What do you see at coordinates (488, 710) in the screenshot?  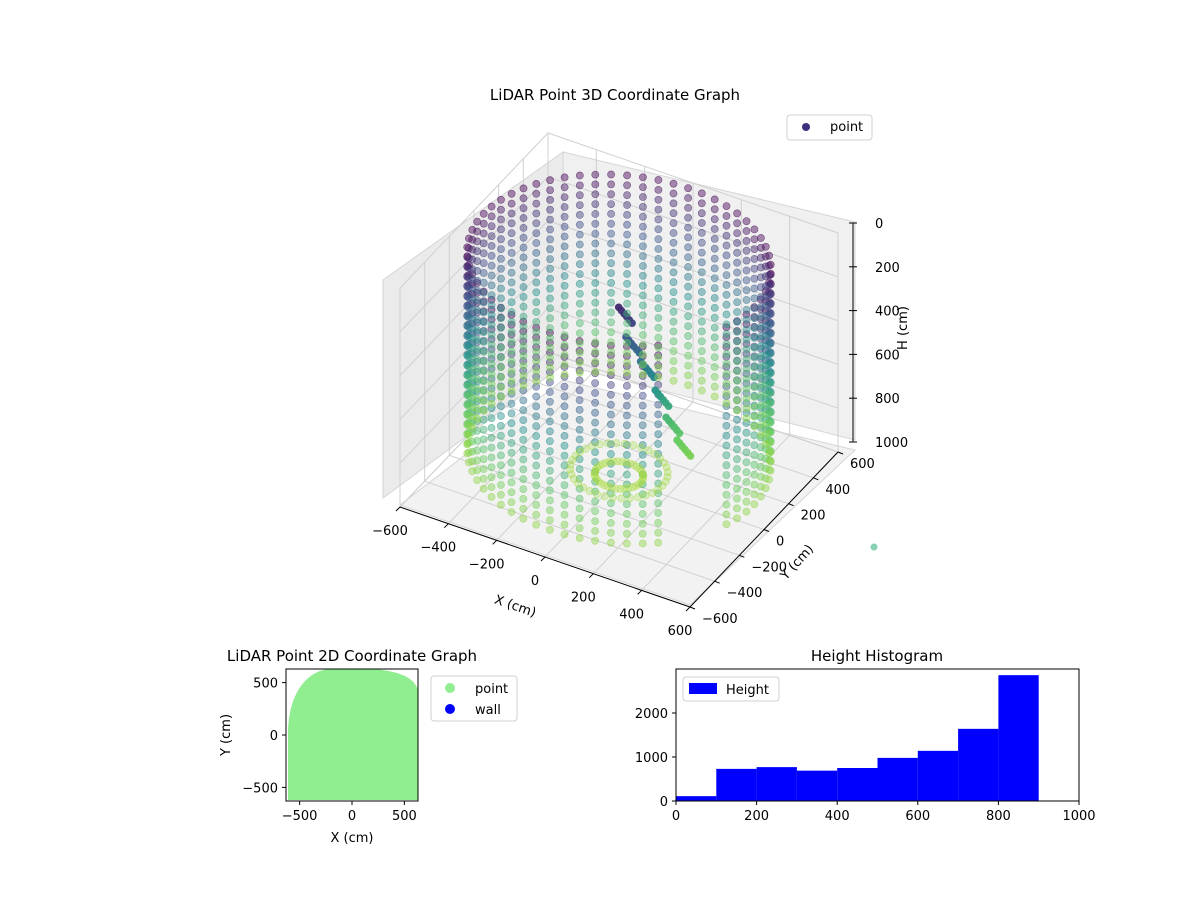 I see `legend-label-wall: wall` at bounding box center [488, 710].